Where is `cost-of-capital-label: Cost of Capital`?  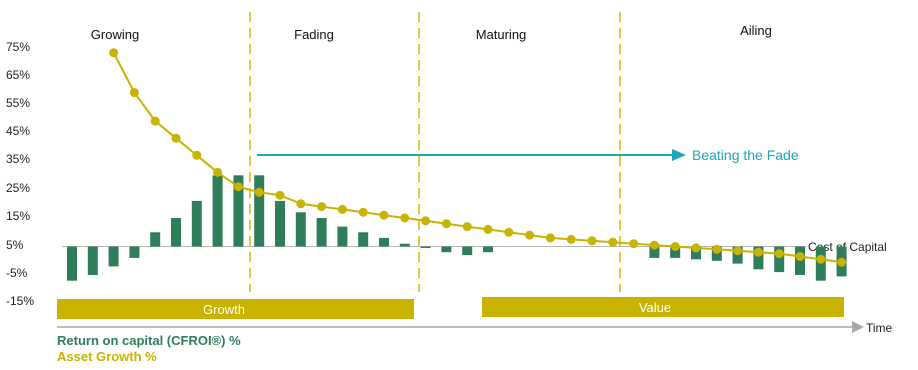
cost-of-capital-label: Cost of Capital is located at coordinates (847, 247).